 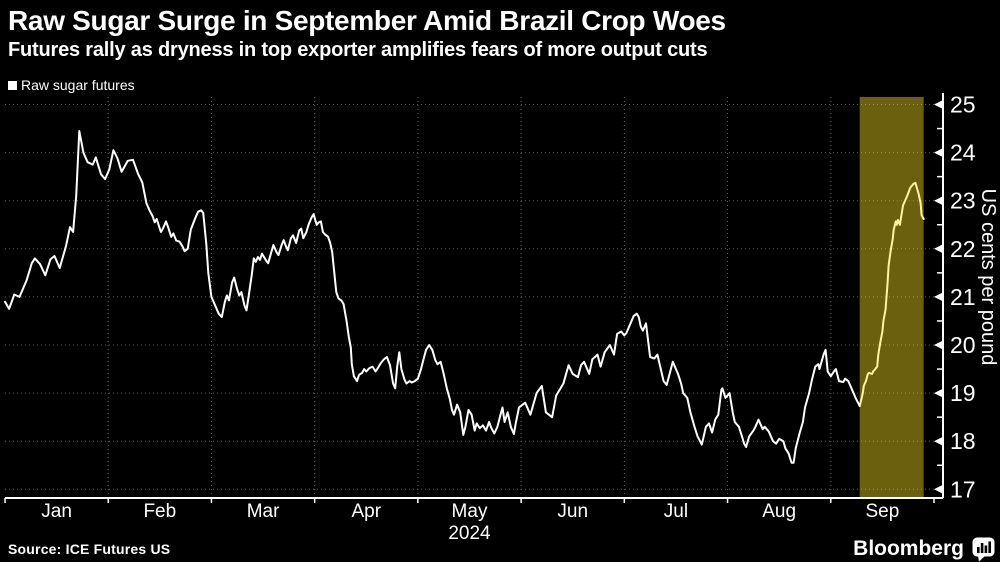 What do you see at coordinates (908, 548) in the screenshot?
I see `bloomberg-wordmark: Bloomberg` at bounding box center [908, 548].